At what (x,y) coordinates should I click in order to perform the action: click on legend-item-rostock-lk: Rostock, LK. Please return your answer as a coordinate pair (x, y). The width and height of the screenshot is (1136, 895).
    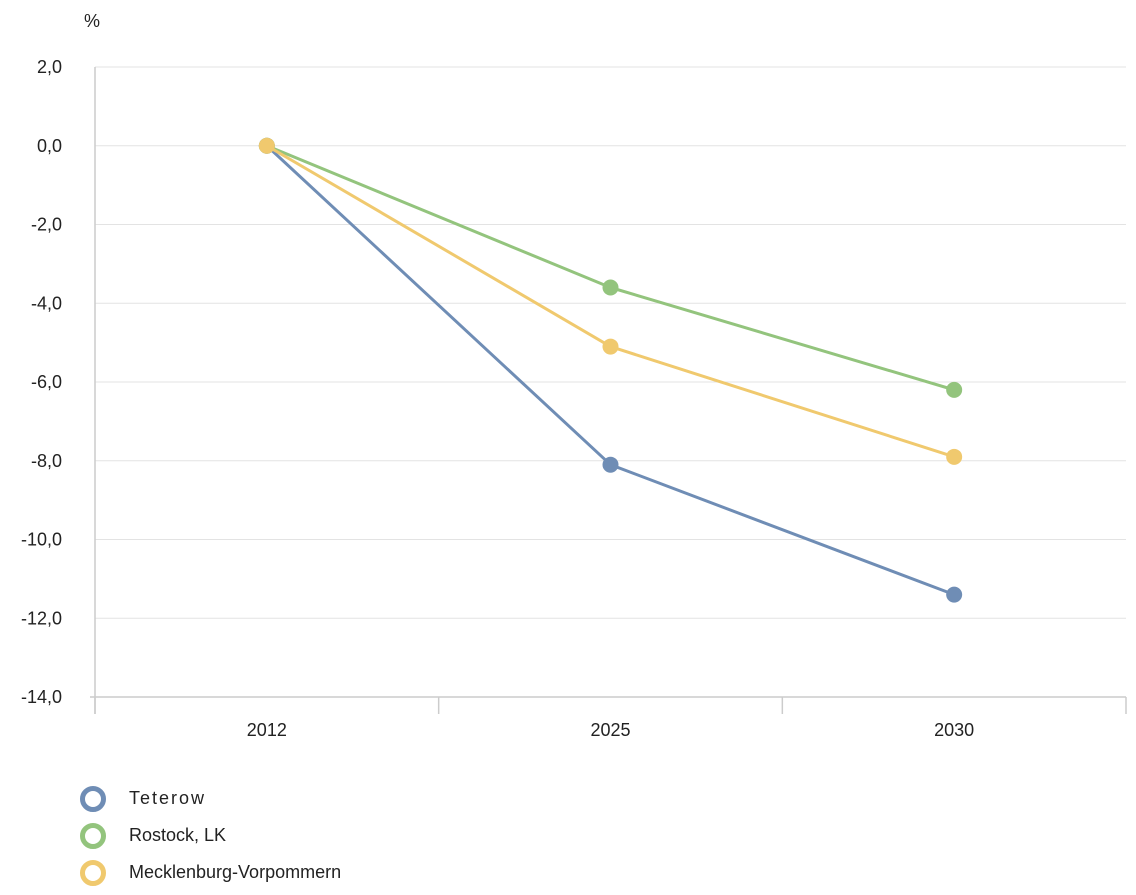
    Looking at the image, I should click on (210, 835).